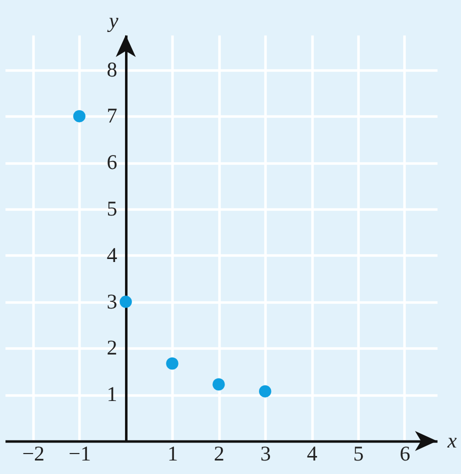 This screenshot has height=474, width=461. I want to click on x-tick-label: 6, so click(405, 454).